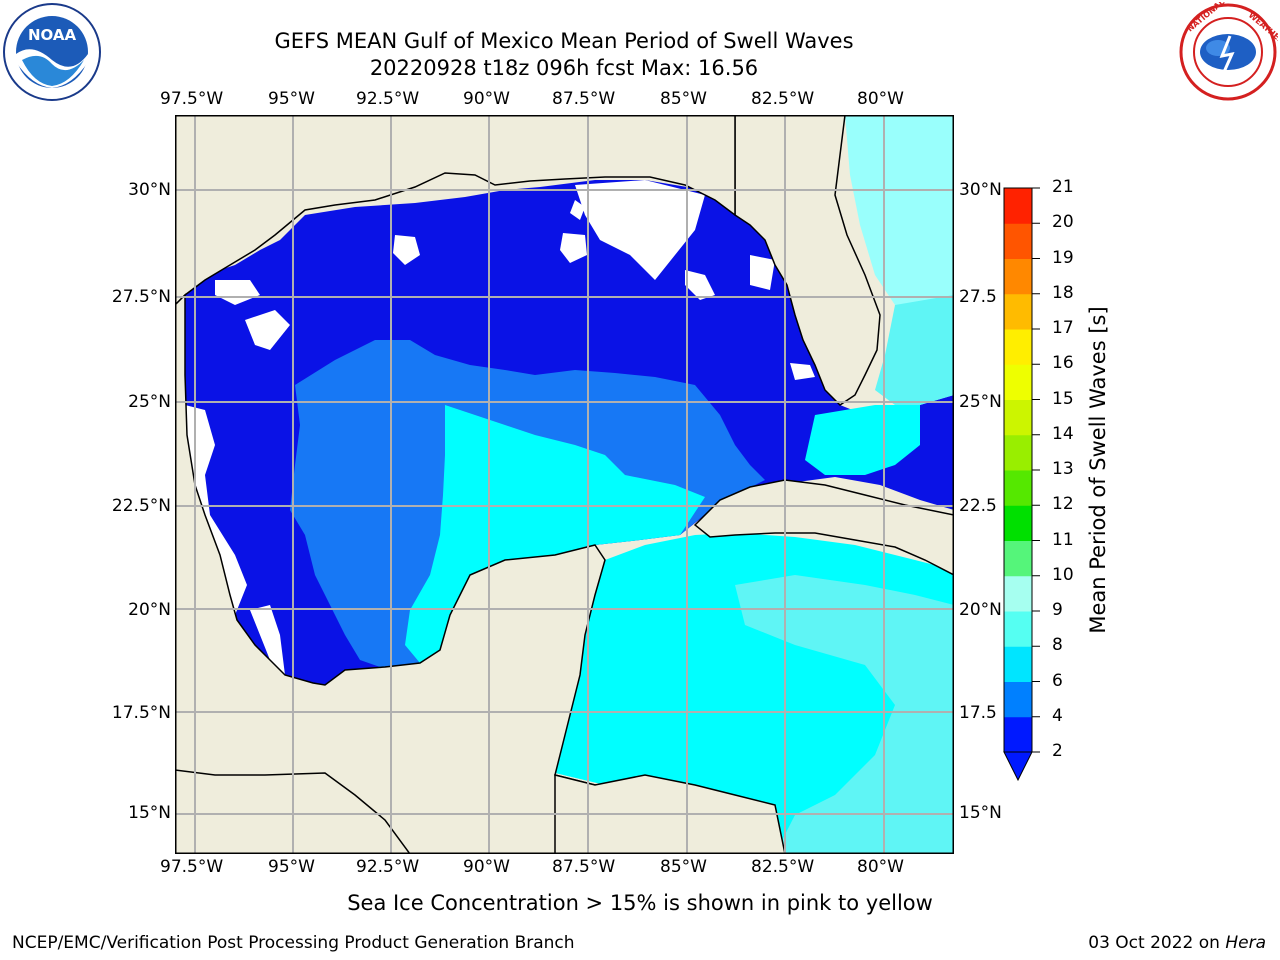  Describe the element at coordinates (291, 867) in the screenshot. I see `lon-label-bottom: 95°W` at that location.